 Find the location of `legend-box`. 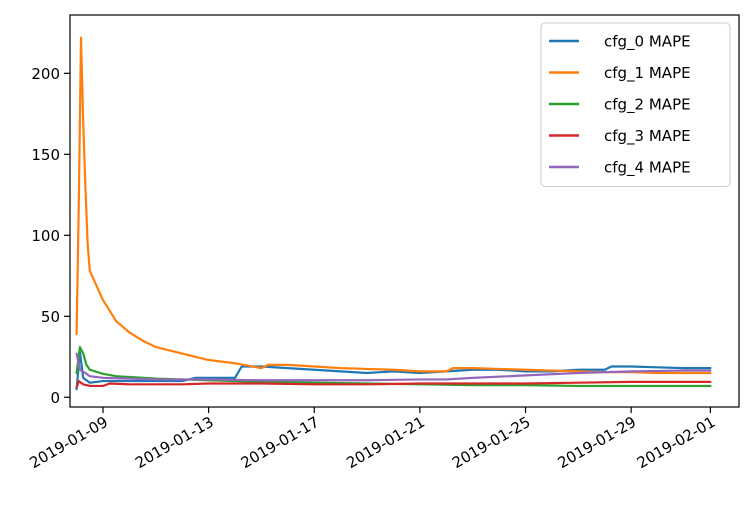

legend-box is located at coordinates (635, 104).